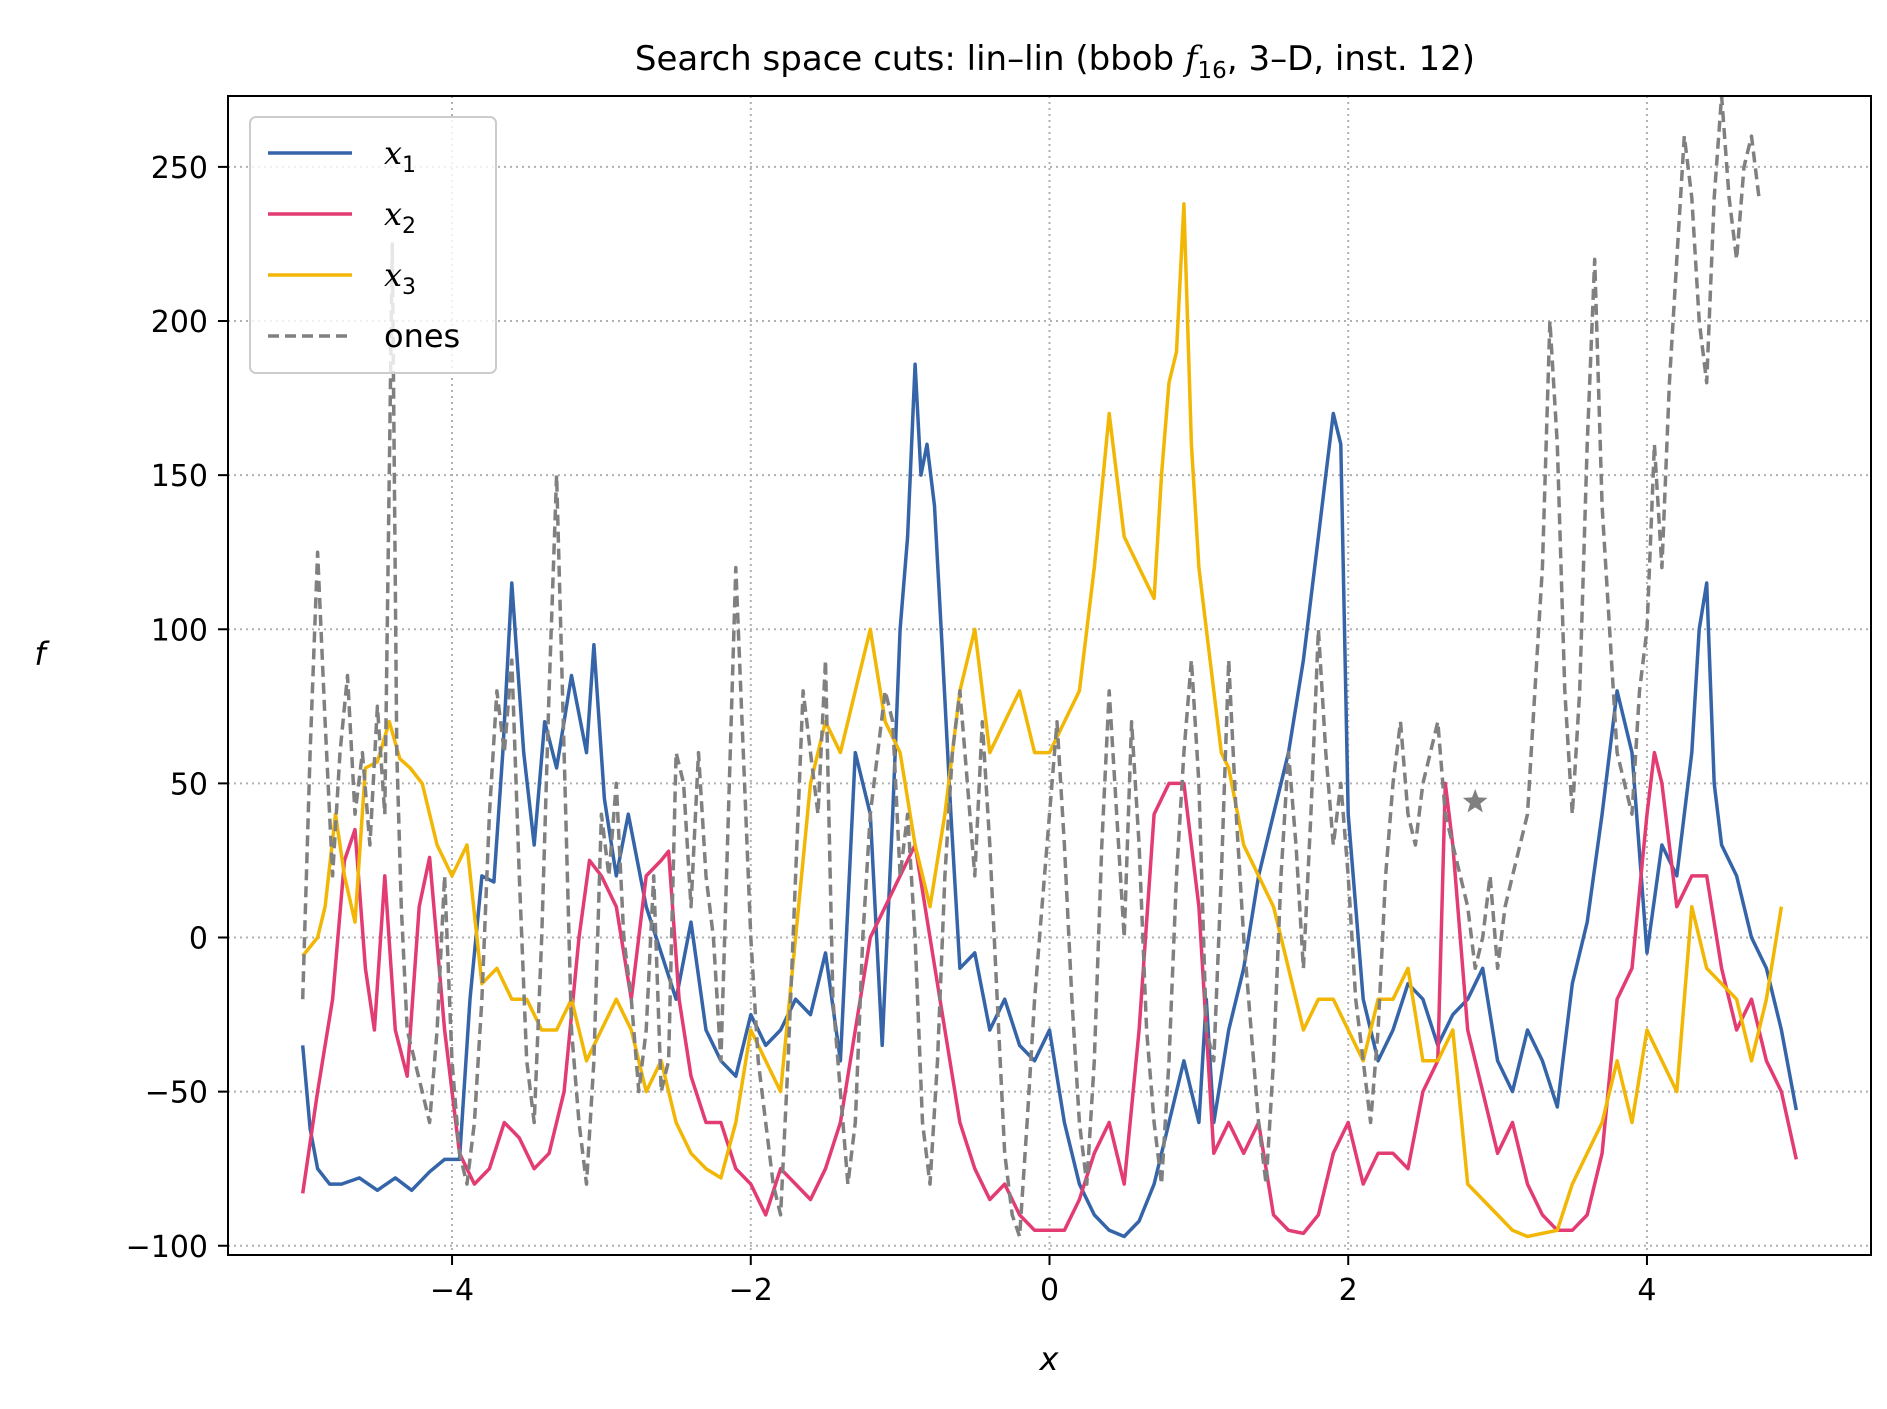 The width and height of the screenshot is (1887, 1409). I want to click on legend-label-subscript: 3, so click(409, 287).